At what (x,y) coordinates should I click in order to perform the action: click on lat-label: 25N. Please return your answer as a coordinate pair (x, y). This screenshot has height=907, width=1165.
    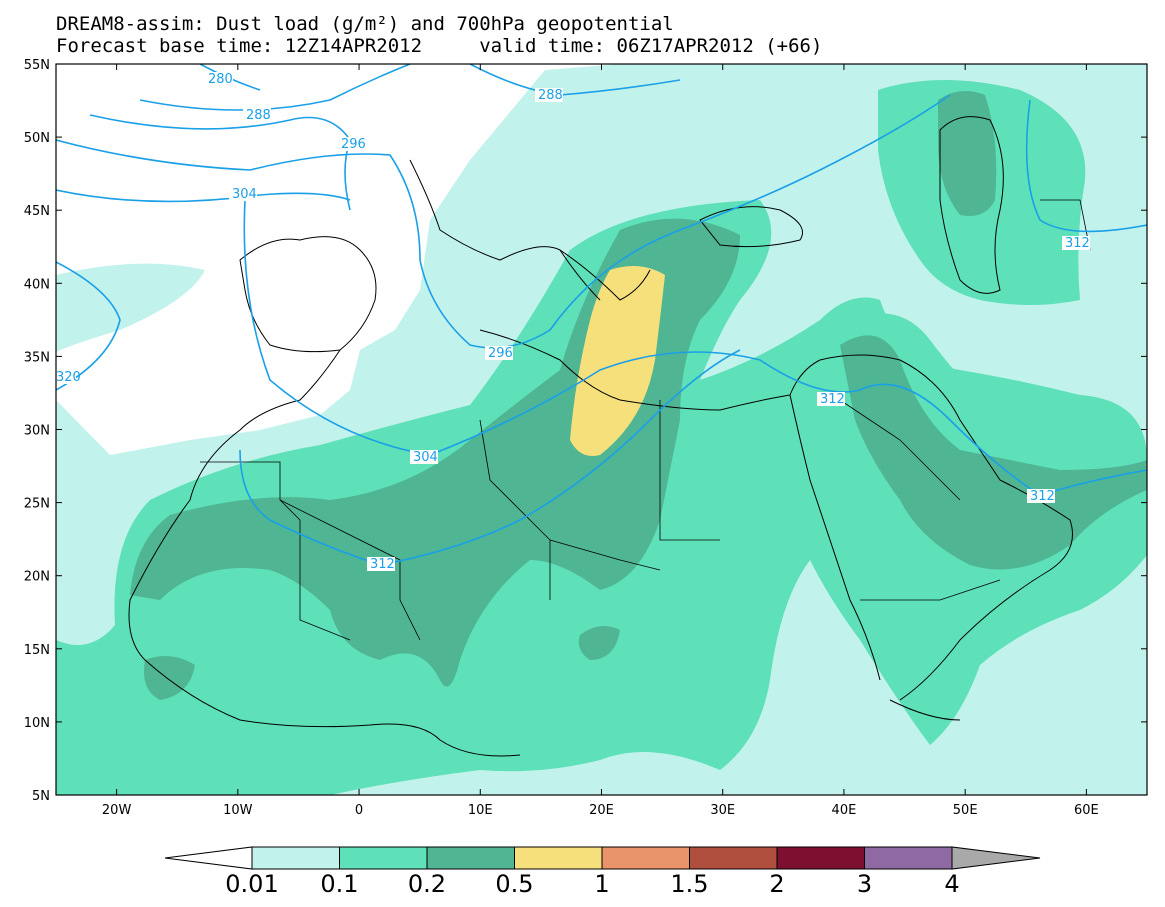
    Looking at the image, I should click on (37, 504).